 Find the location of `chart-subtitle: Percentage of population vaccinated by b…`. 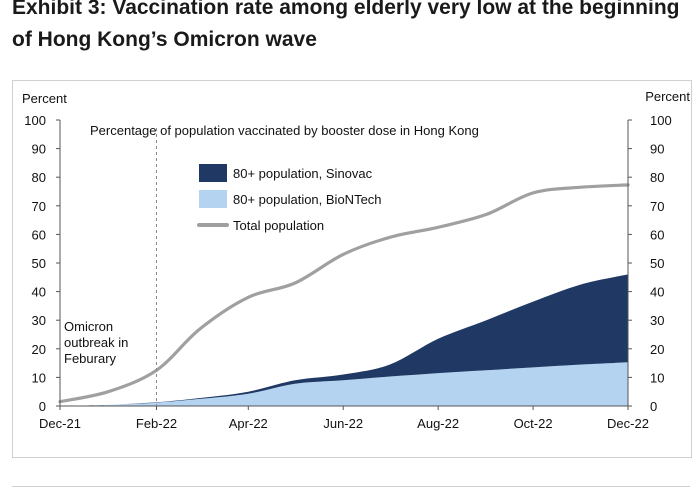

chart-subtitle: Percentage of population vaccinated by b… is located at coordinates (284, 130).